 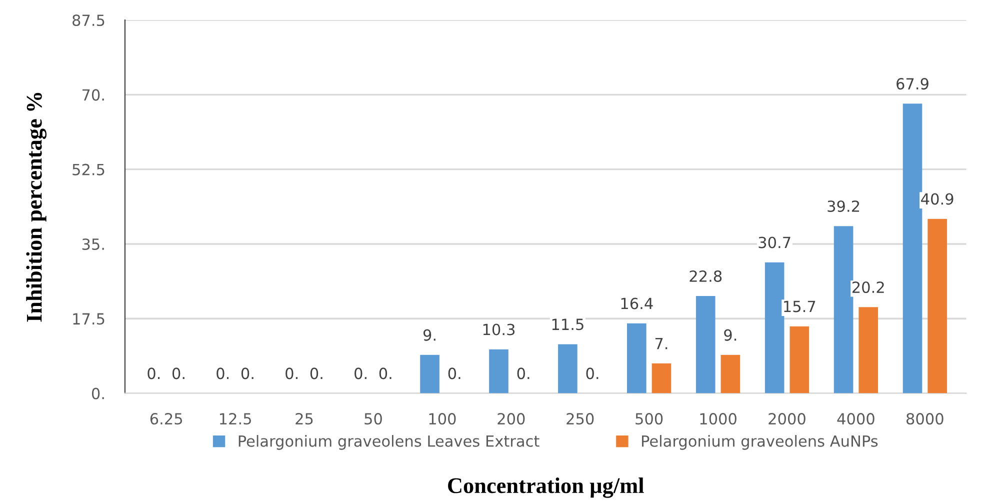 I want to click on x-tick-label: 6.25, so click(x=166, y=419).